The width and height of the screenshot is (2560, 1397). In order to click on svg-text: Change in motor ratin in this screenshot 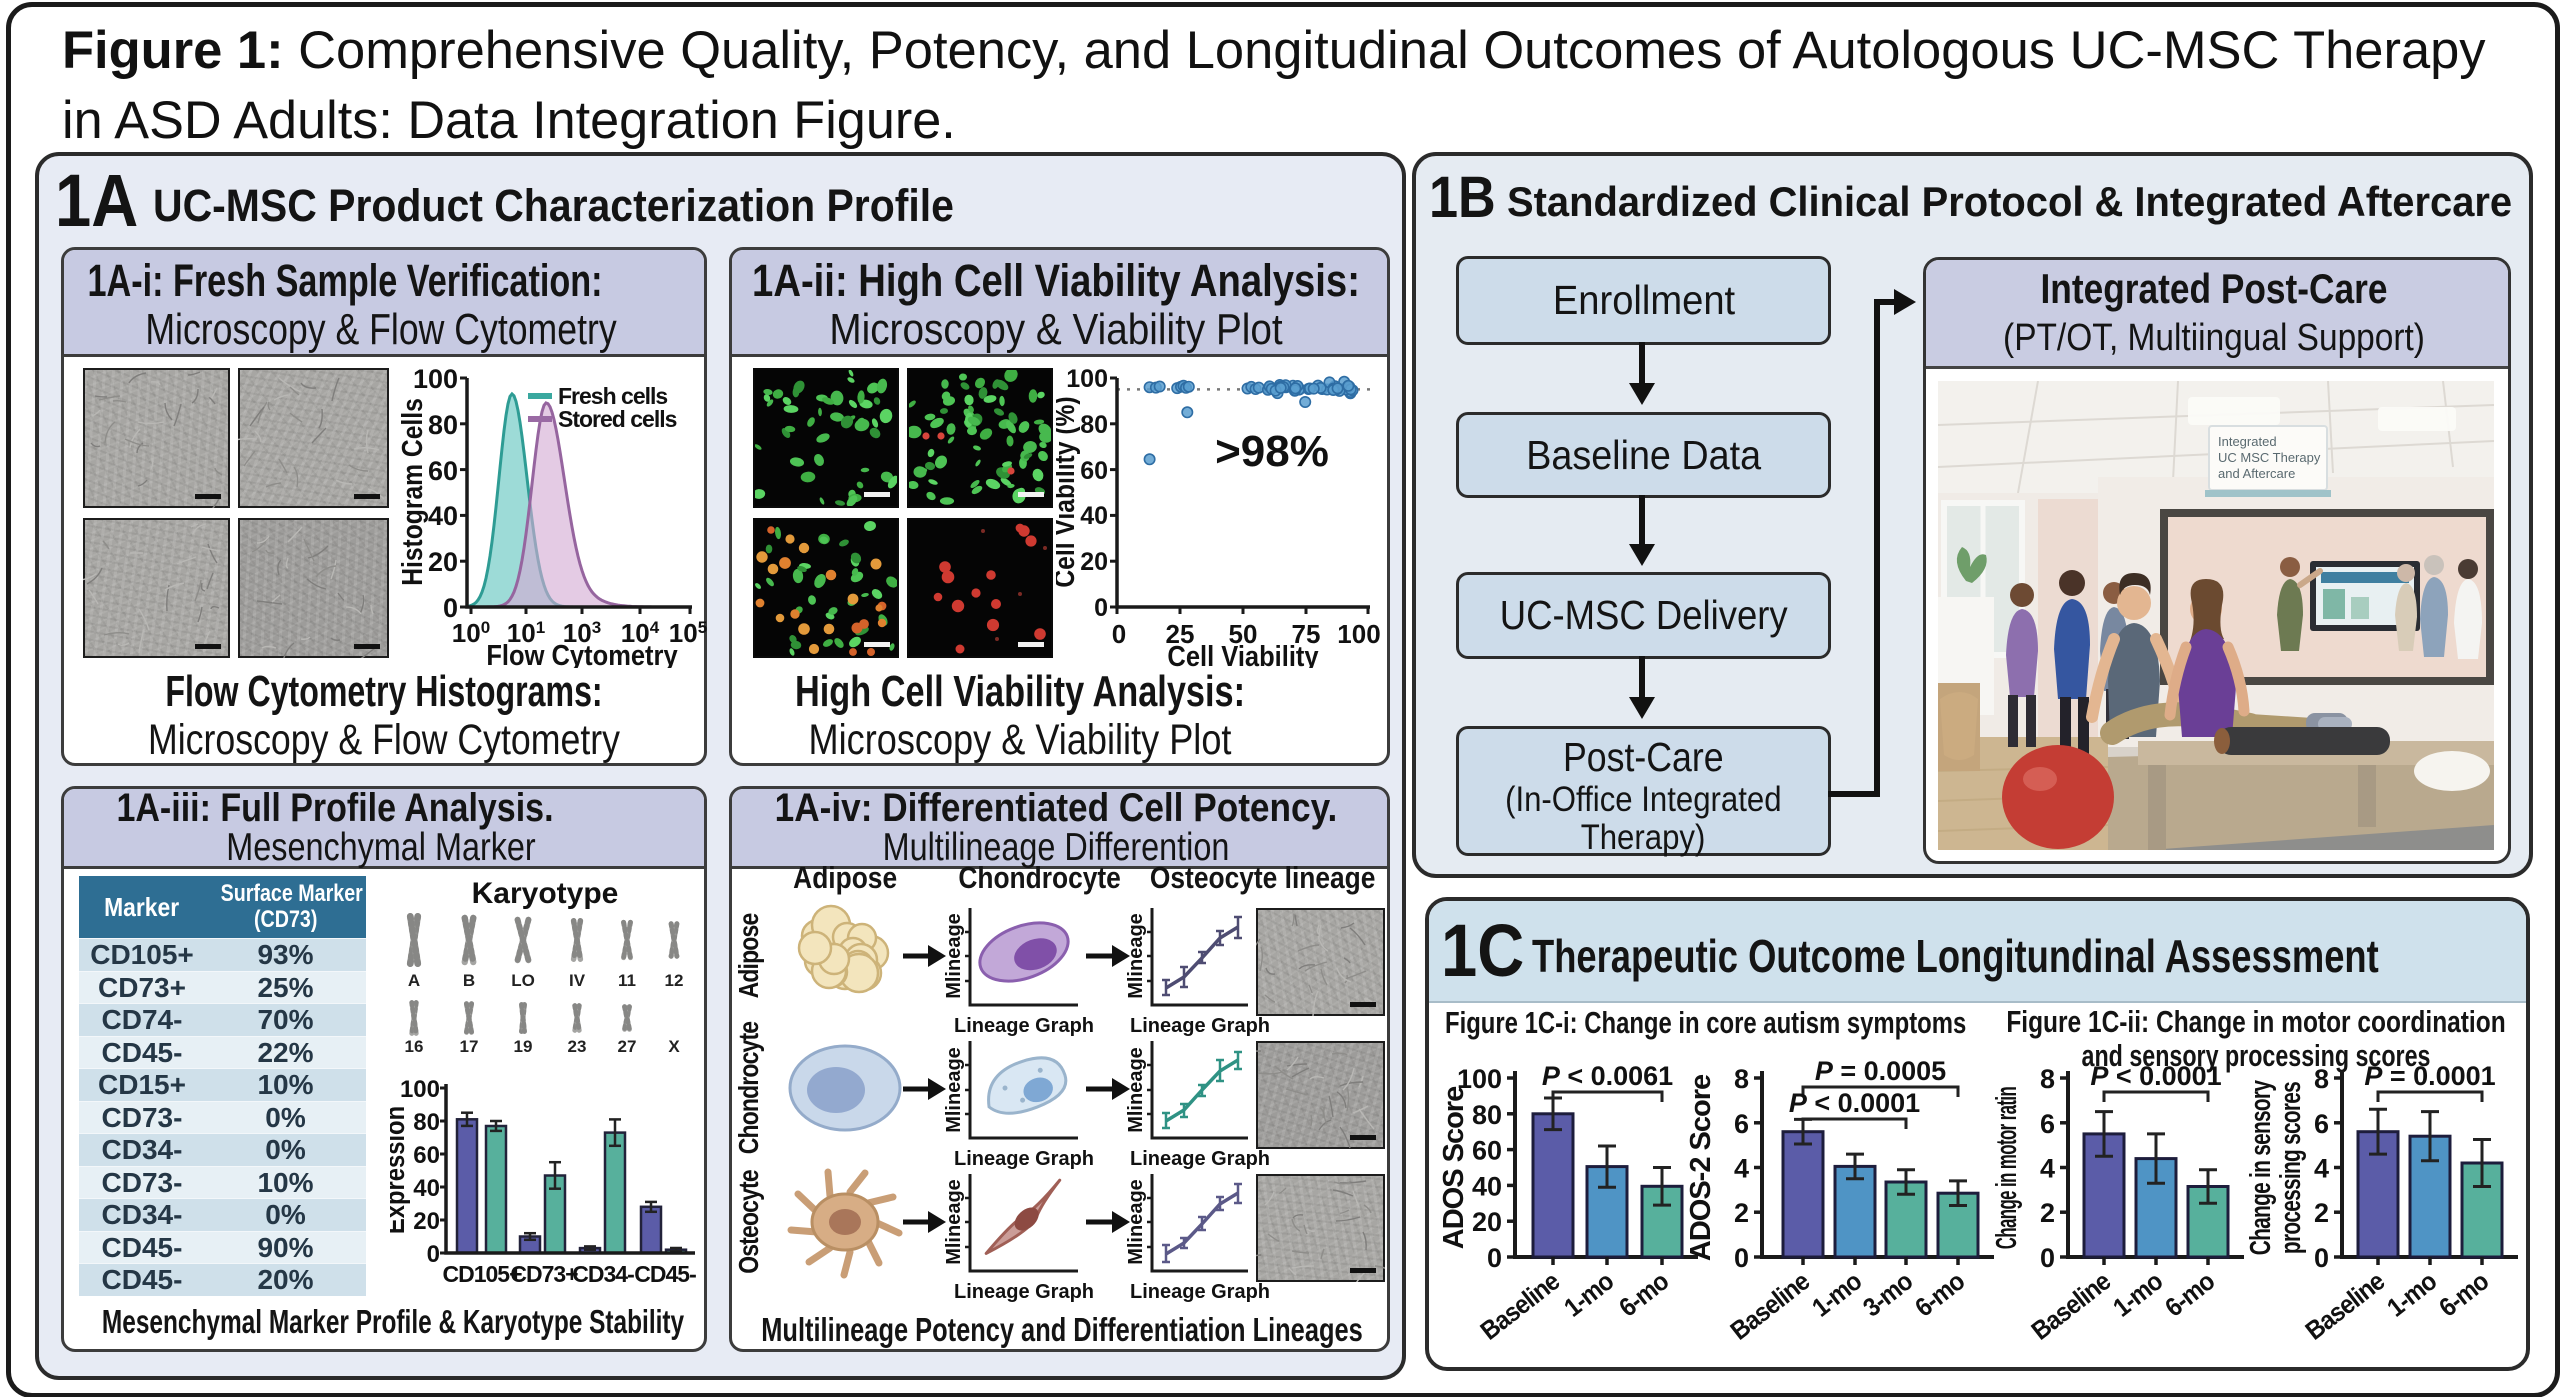, I will do `click(2008, 1168)`.